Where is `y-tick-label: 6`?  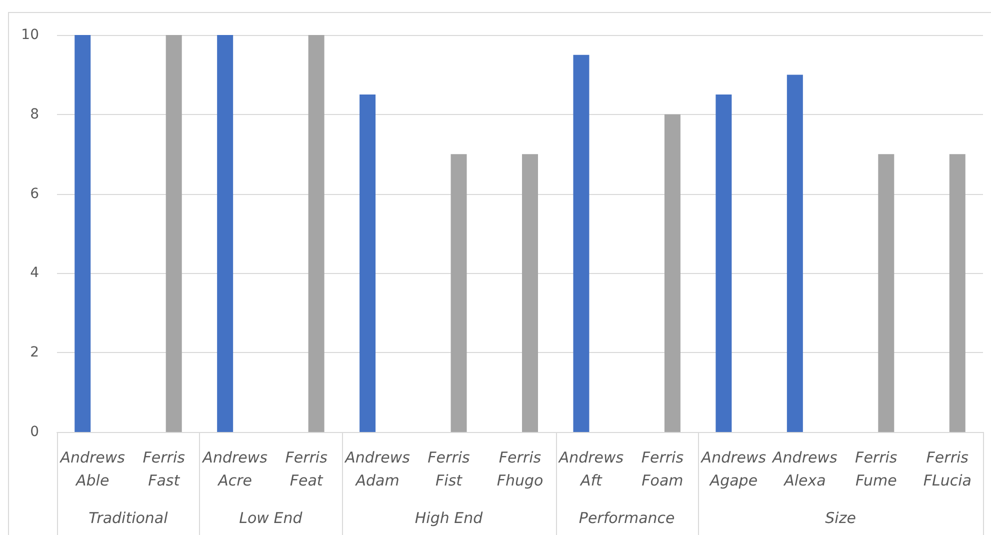
y-tick-label: 6 is located at coordinates (35, 194).